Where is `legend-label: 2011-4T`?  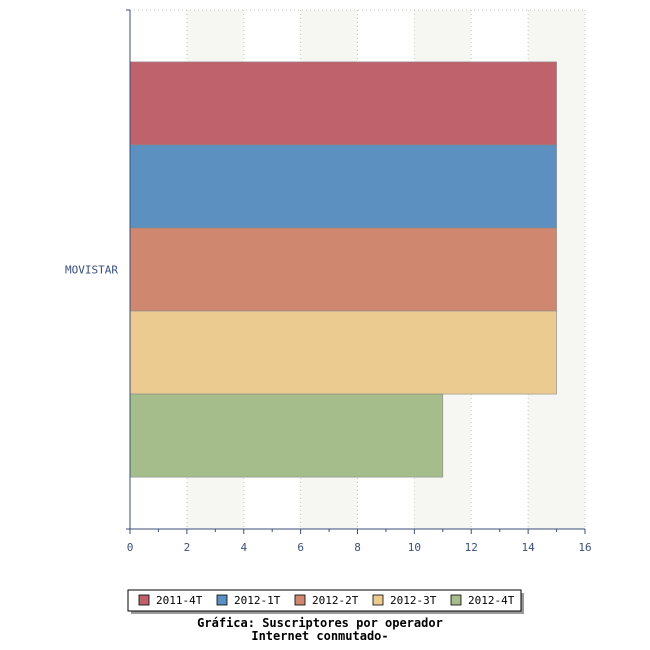
legend-label: 2011-4T is located at coordinates (179, 600).